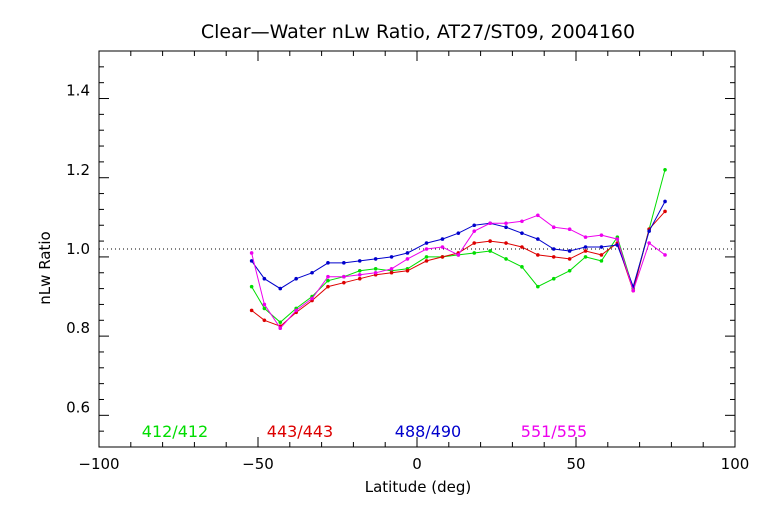 The width and height of the screenshot is (768, 512). Describe the element at coordinates (554, 431) in the screenshot. I see `legend-entry: 551/555` at that location.